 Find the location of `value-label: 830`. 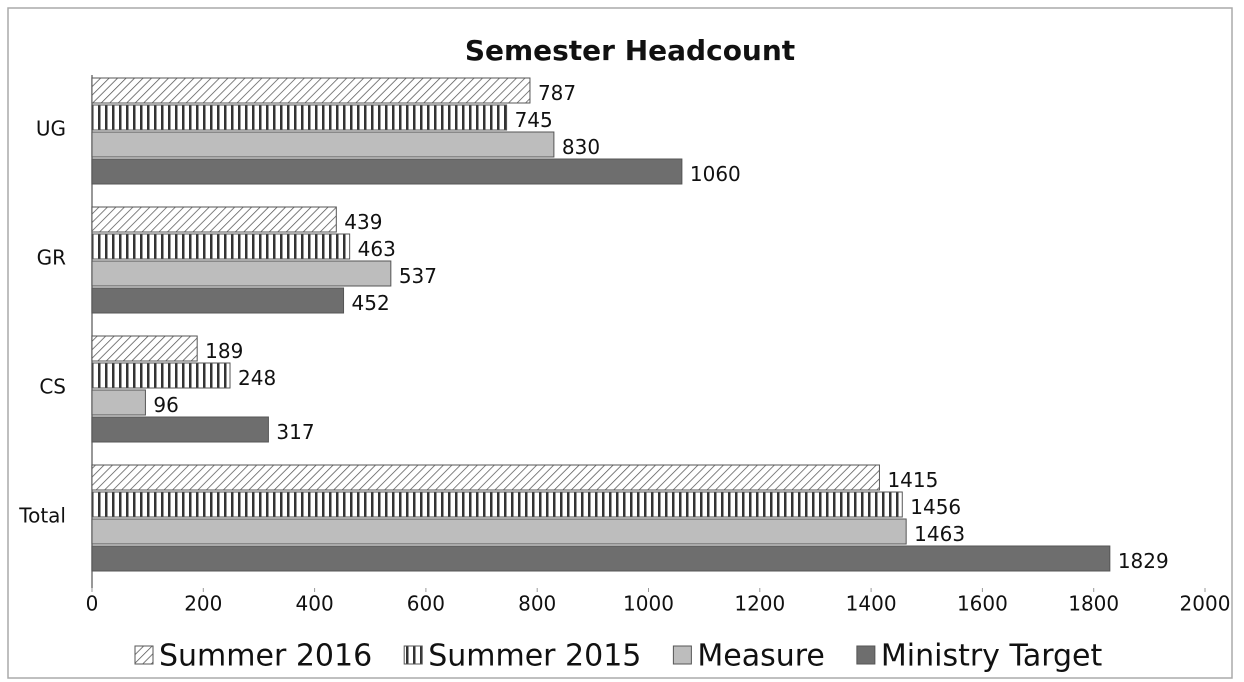

value-label: 830 is located at coordinates (581, 147).